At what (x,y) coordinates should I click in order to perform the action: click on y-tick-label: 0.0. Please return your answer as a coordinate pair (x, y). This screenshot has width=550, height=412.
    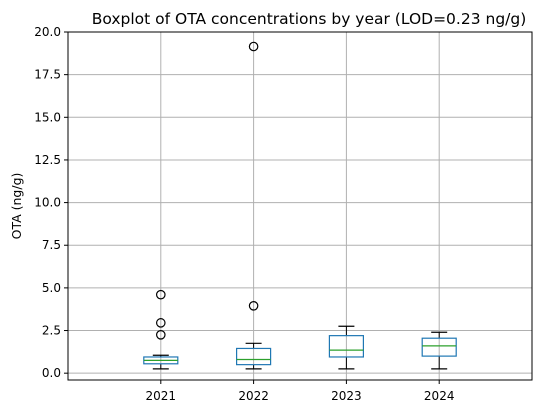
    Looking at the image, I should click on (51, 373).